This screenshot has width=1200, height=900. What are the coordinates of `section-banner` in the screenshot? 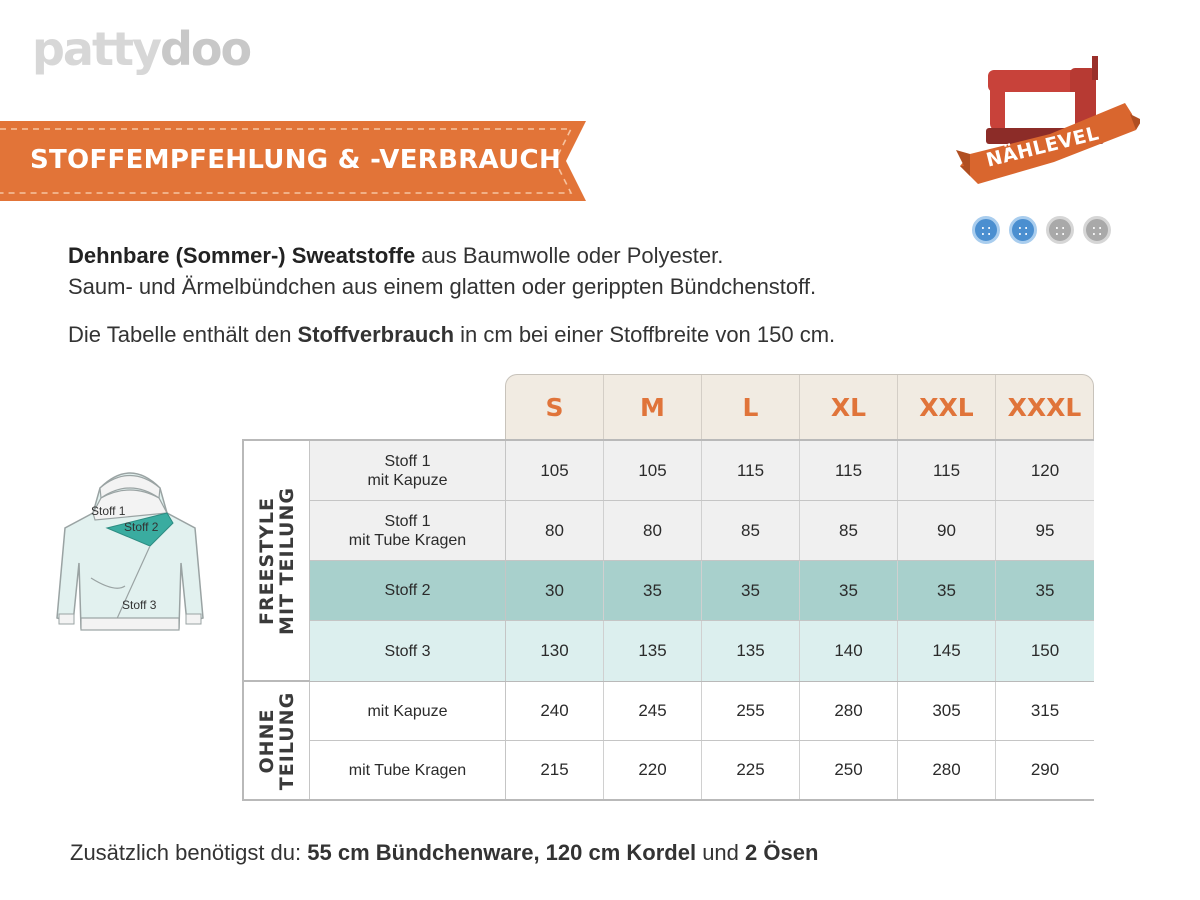 It's located at (293, 161).